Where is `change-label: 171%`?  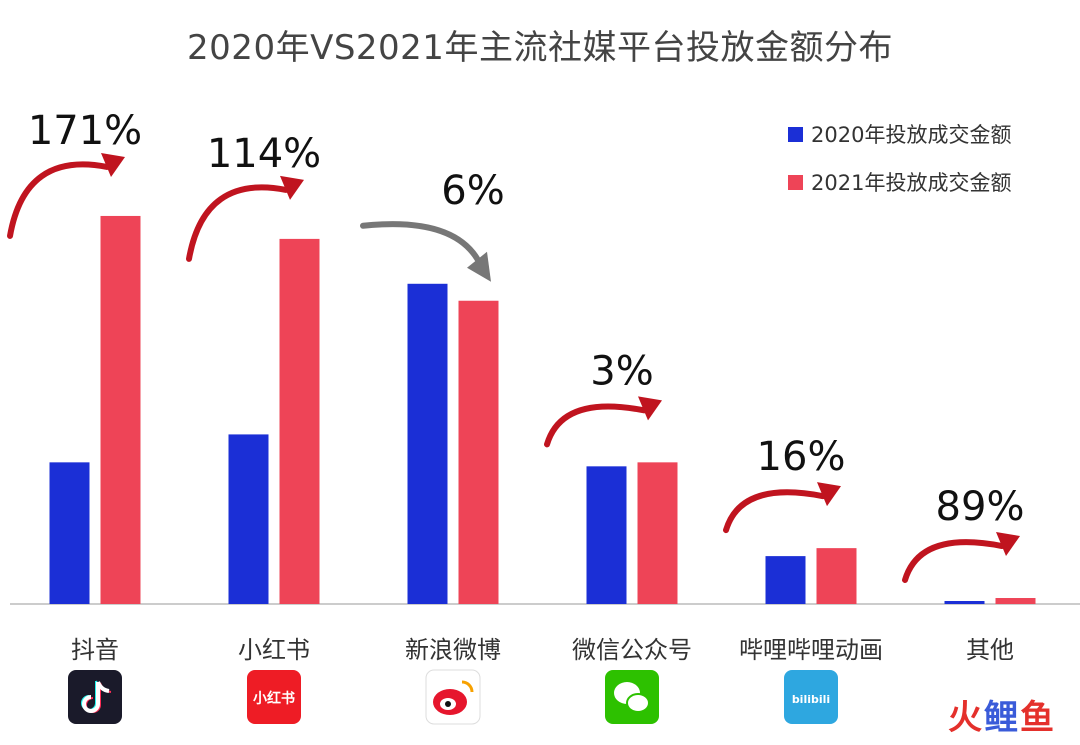 change-label: 171% is located at coordinates (85, 131).